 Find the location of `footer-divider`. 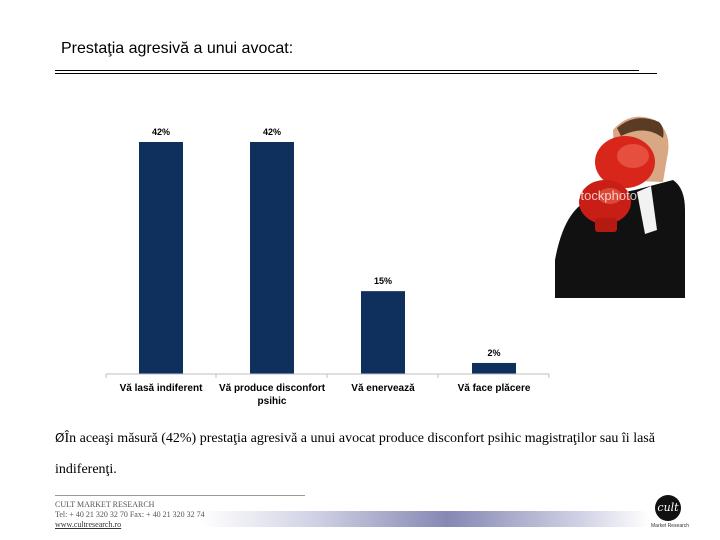

footer-divider is located at coordinates (180, 495).